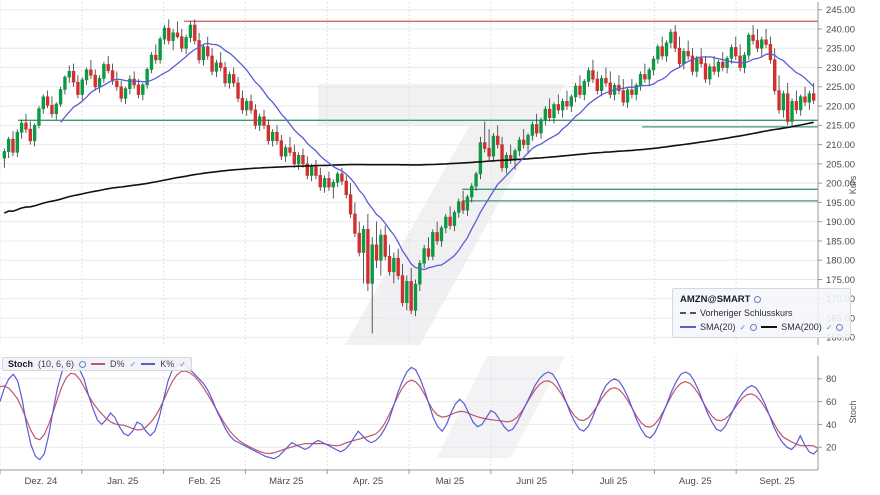  Describe the element at coordinates (840, 106) in the screenshot. I see `price-tick-label: 220.00` at that location.